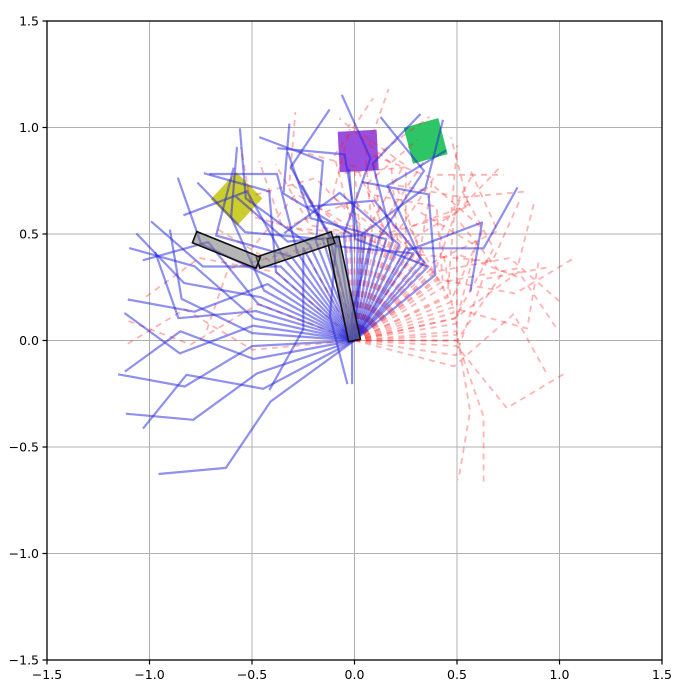 This screenshot has width=674, height=691. Describe the element at coordinates (24, 447) in the screenshot. I see `y-tick-label: −0.5` at that location.